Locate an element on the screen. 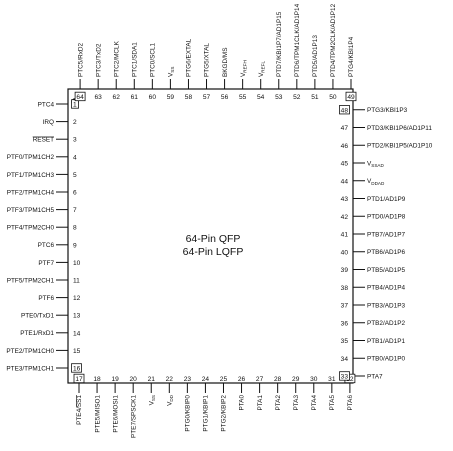 The image size is (453, 451). pin-number: 21 is located at coordinates (152, 379).